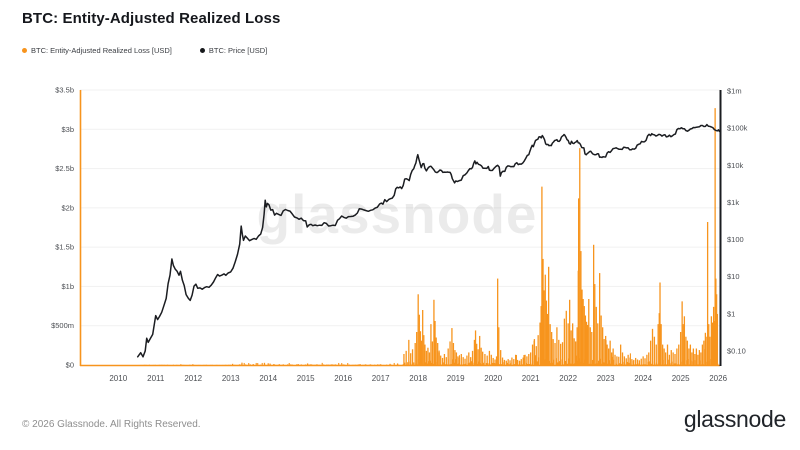 The image size is (800, 450). Describe the element at coordinates (64, 168) in the screenshot. I see `svg-text: $2.5b` at that location.